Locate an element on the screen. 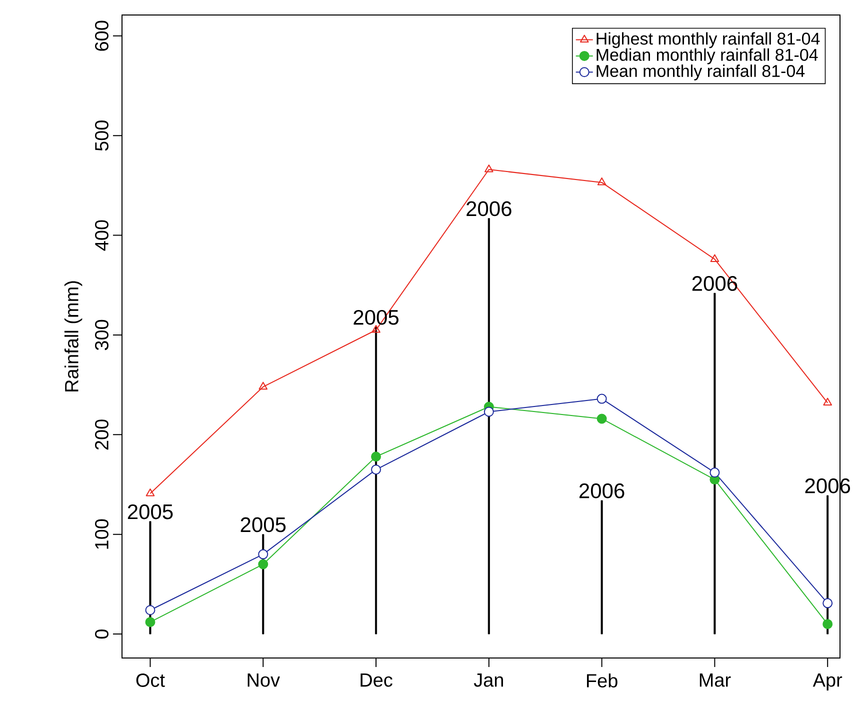 This screenshot has width=859, height=724. x-tick-label: Apr is located at coordinates (827, 682).